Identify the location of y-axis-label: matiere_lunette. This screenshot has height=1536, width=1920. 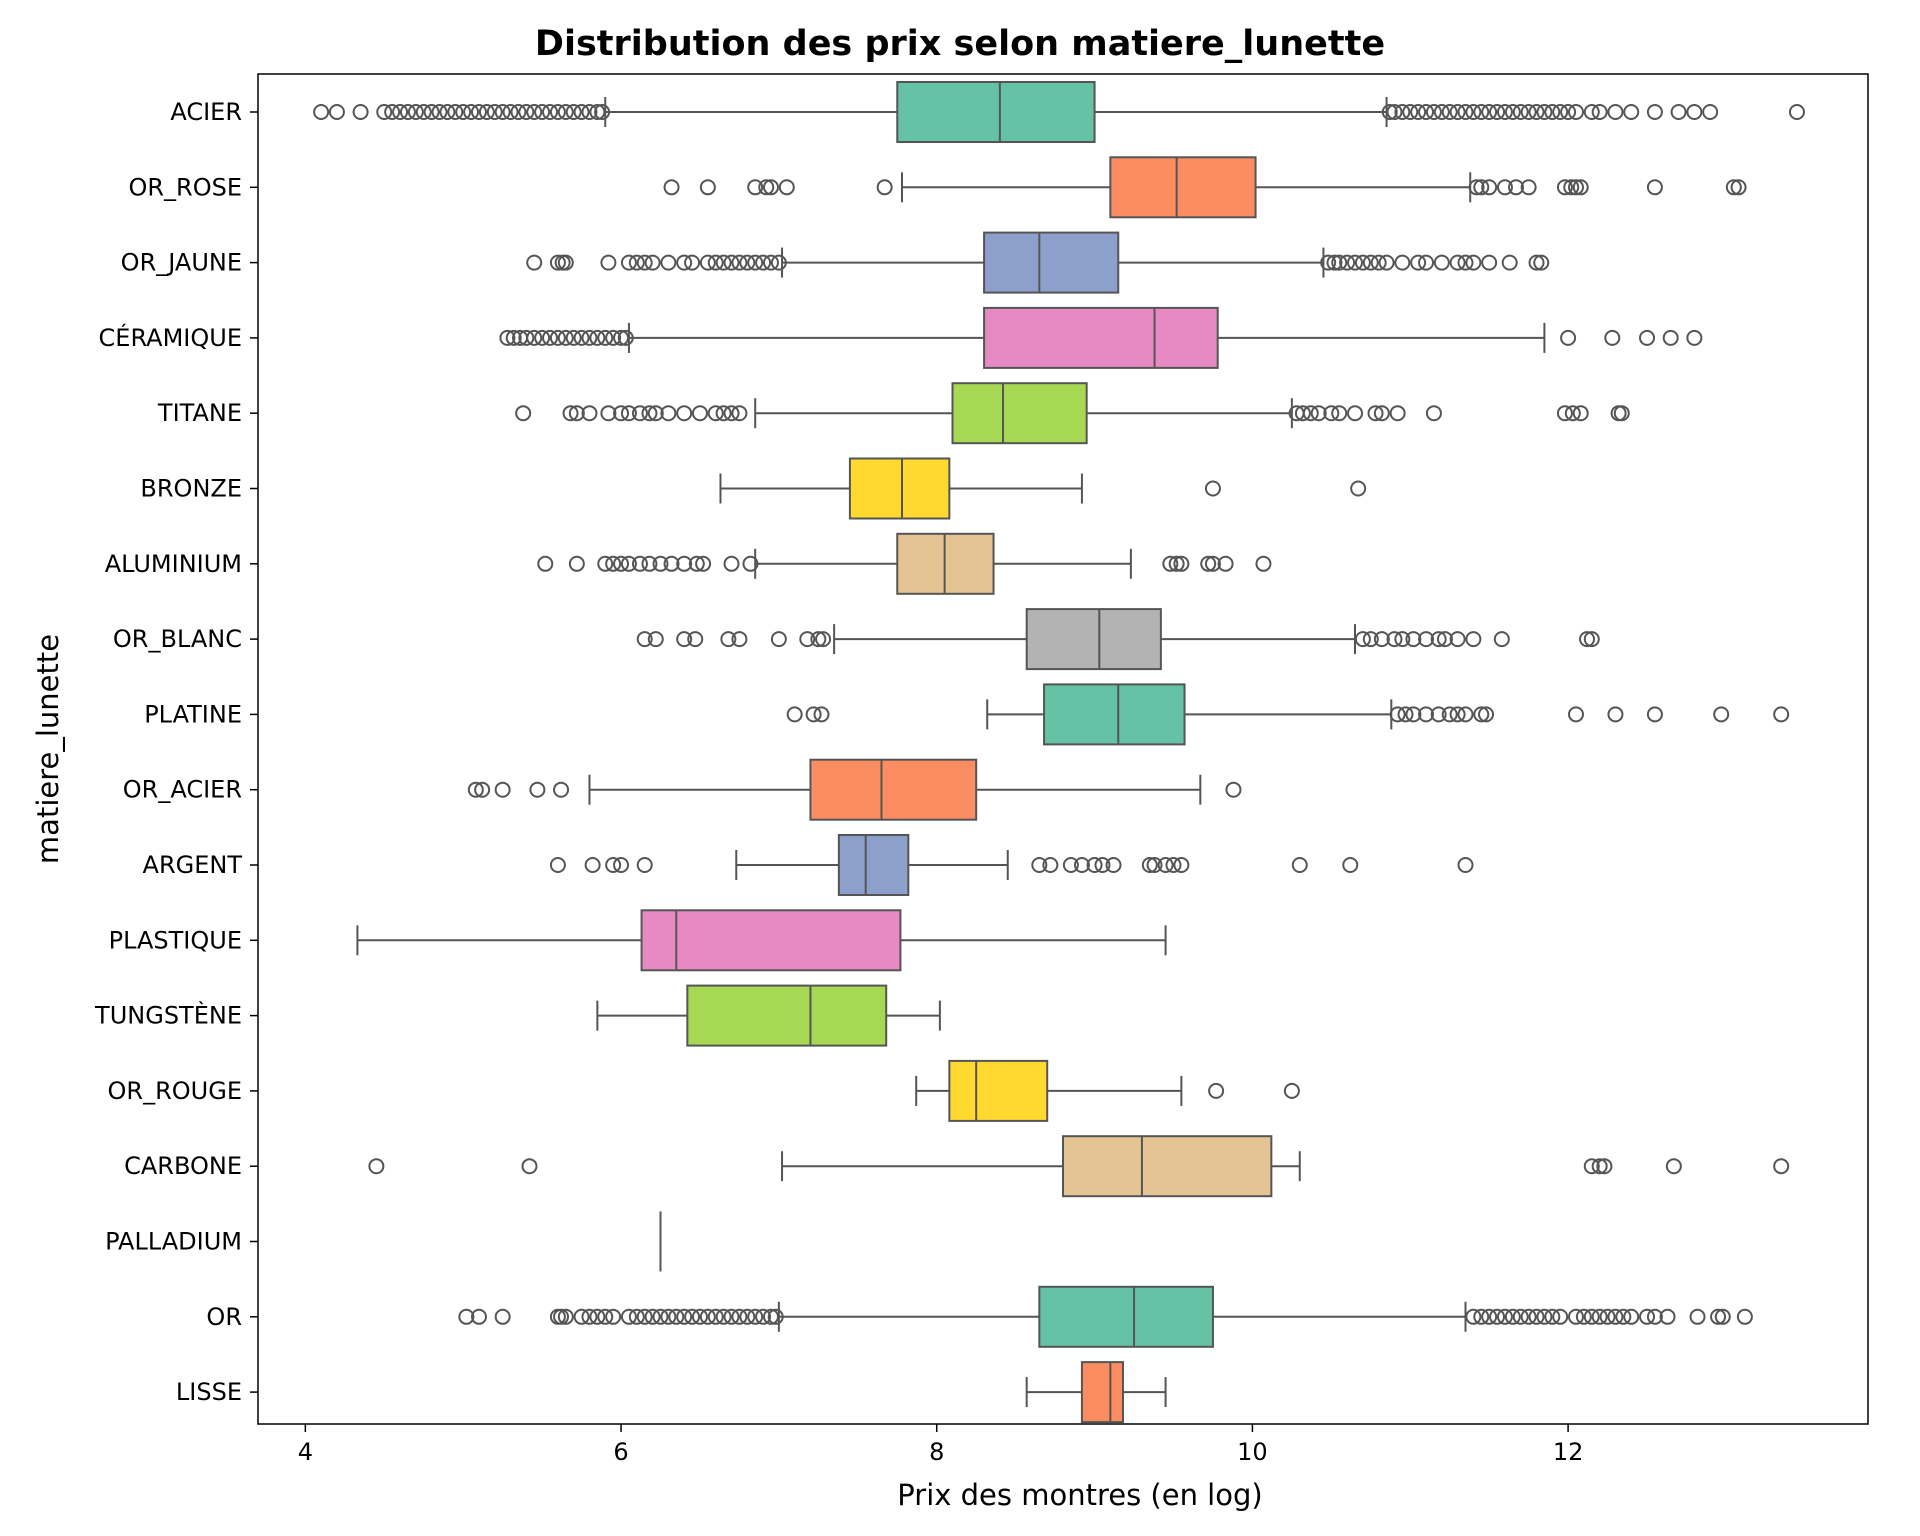
(48, 749).